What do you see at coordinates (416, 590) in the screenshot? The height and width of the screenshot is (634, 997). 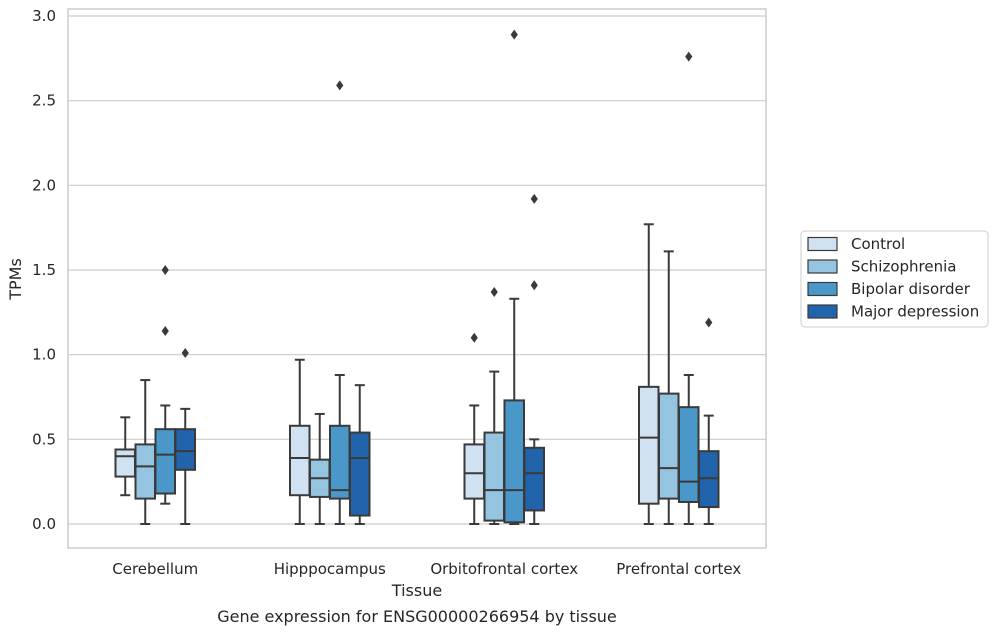 I see `x-axis-label: Tissue` at bounding box center [416, 590].